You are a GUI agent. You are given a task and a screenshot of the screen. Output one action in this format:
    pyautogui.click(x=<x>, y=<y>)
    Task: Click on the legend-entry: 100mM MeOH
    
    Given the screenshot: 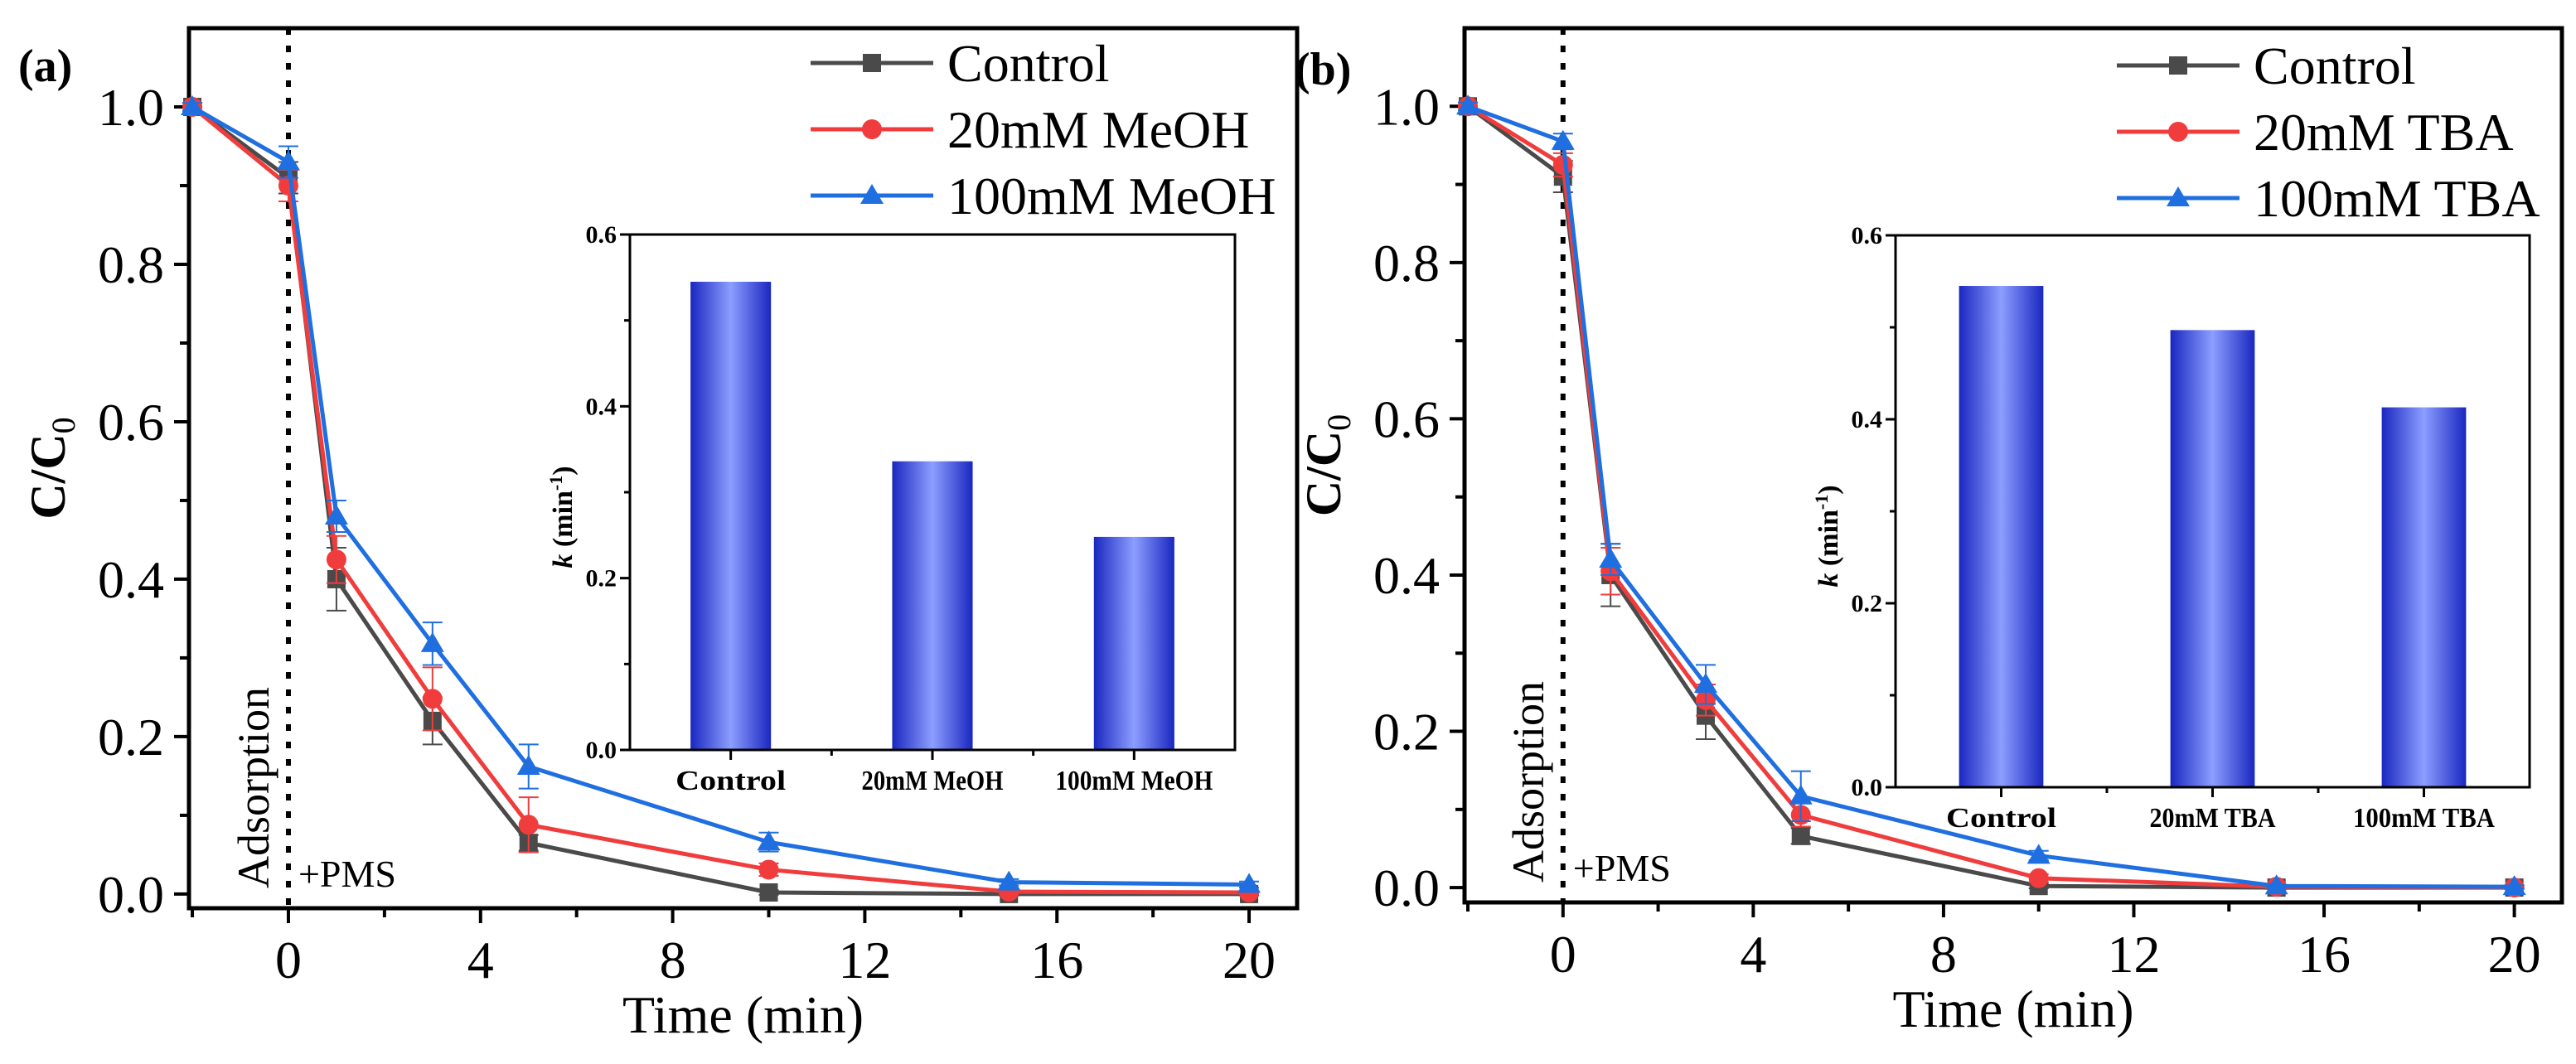 What is the action you would take?
    pyautogui.click(x=1043, y=196)
    